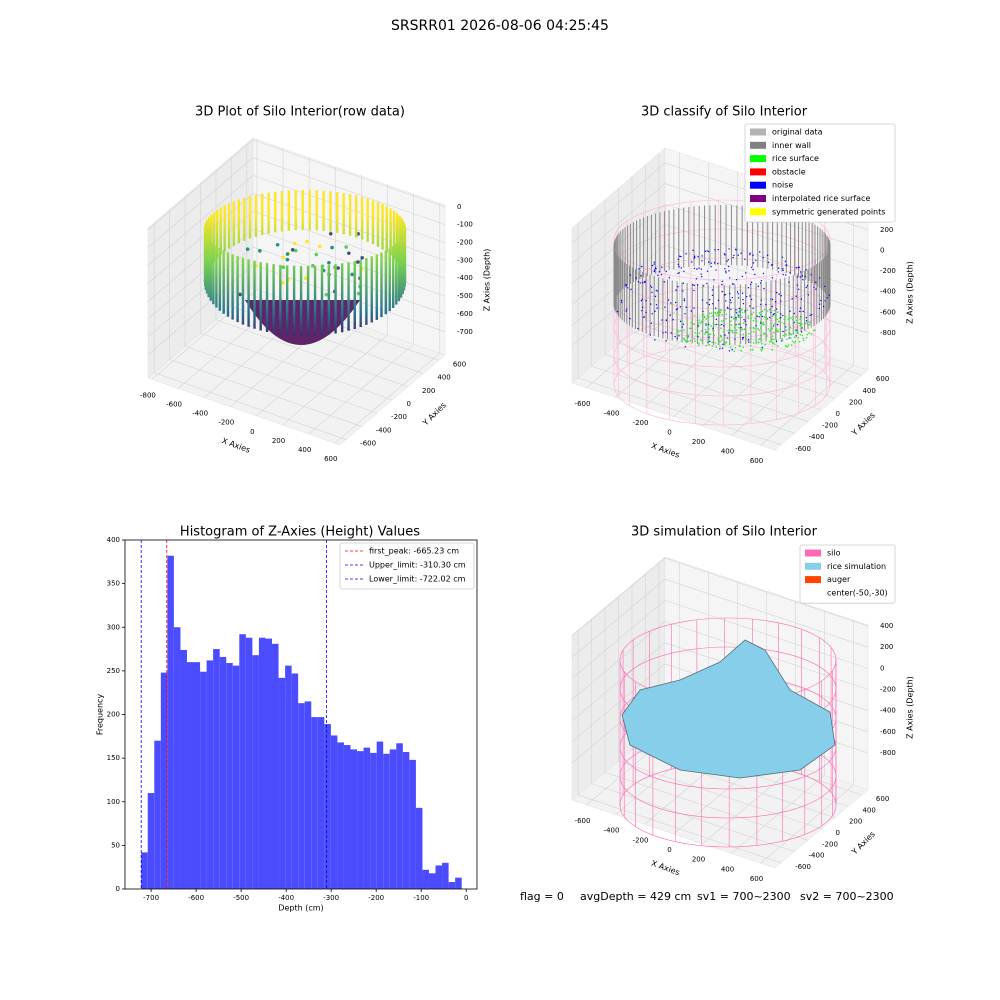 The width and height of the screenshot is (1000, 1000). Describe the element at coordinates (789, 171) in the screenshot. I see `legend-label: obstacle` at that location.